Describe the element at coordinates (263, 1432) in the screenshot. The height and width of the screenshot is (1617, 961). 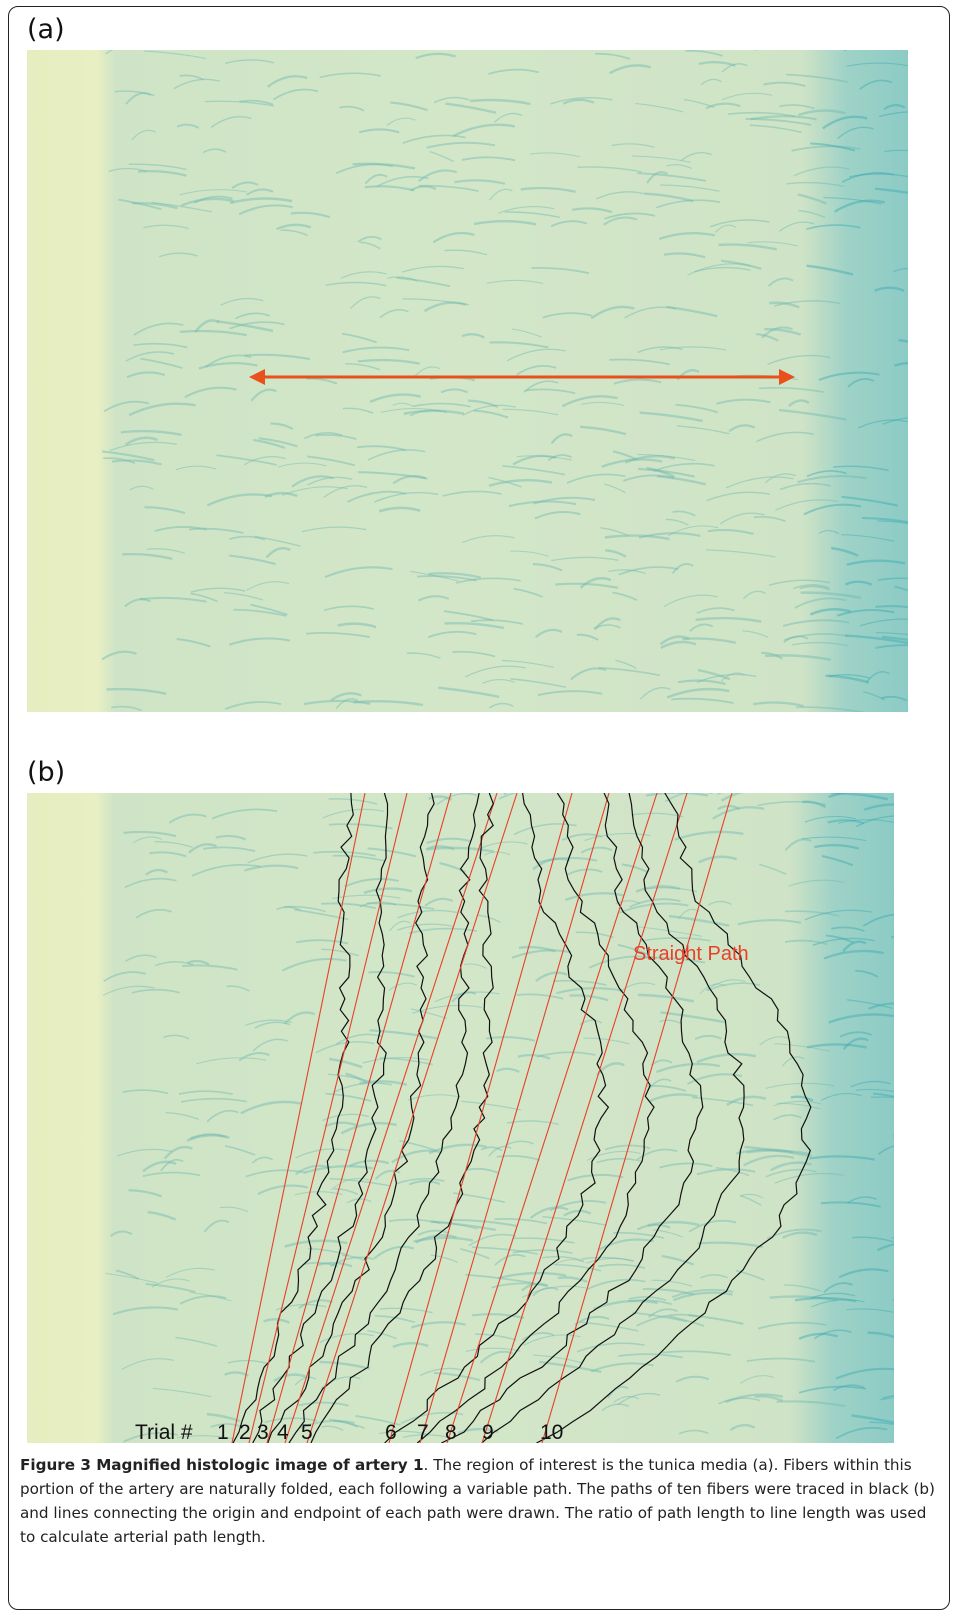
I see `trial-number: 3` at that location.